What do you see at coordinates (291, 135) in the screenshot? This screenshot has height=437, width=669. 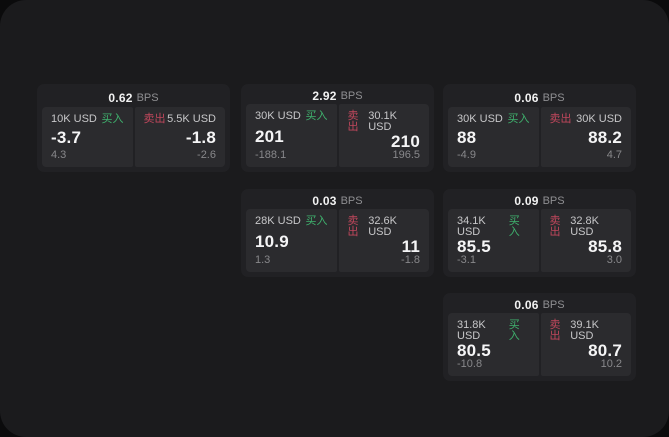 I see `buy-panel: 30K USD 买入 201 -188.1` at bounding box center [291, 135].